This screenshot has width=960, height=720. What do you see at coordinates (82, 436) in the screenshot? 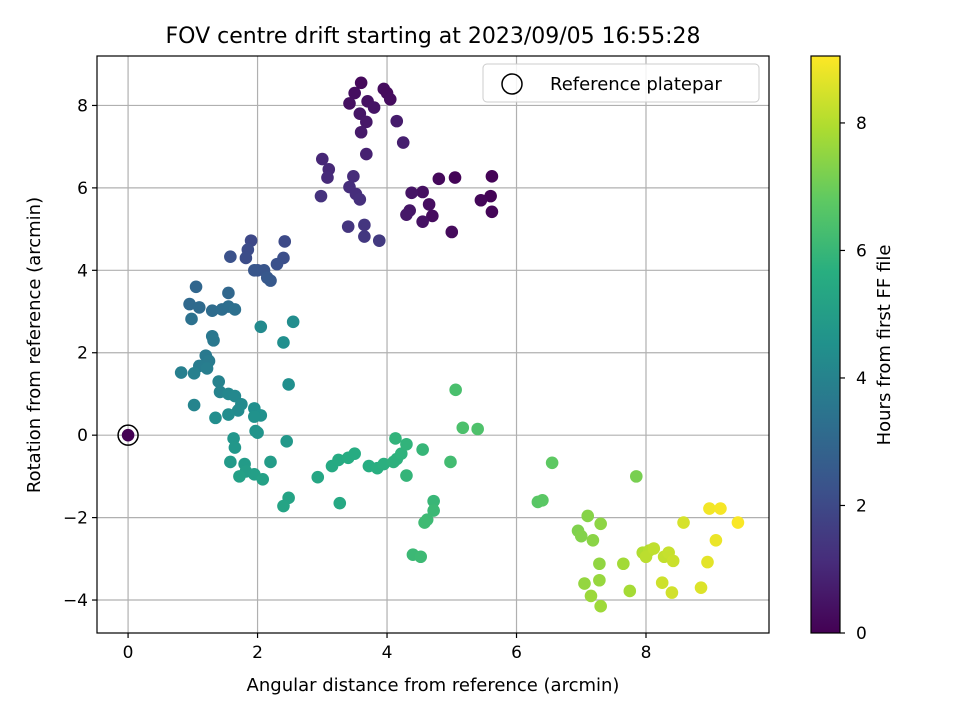
I see `y-tick-label: 0` at bounding box center [82, 436].